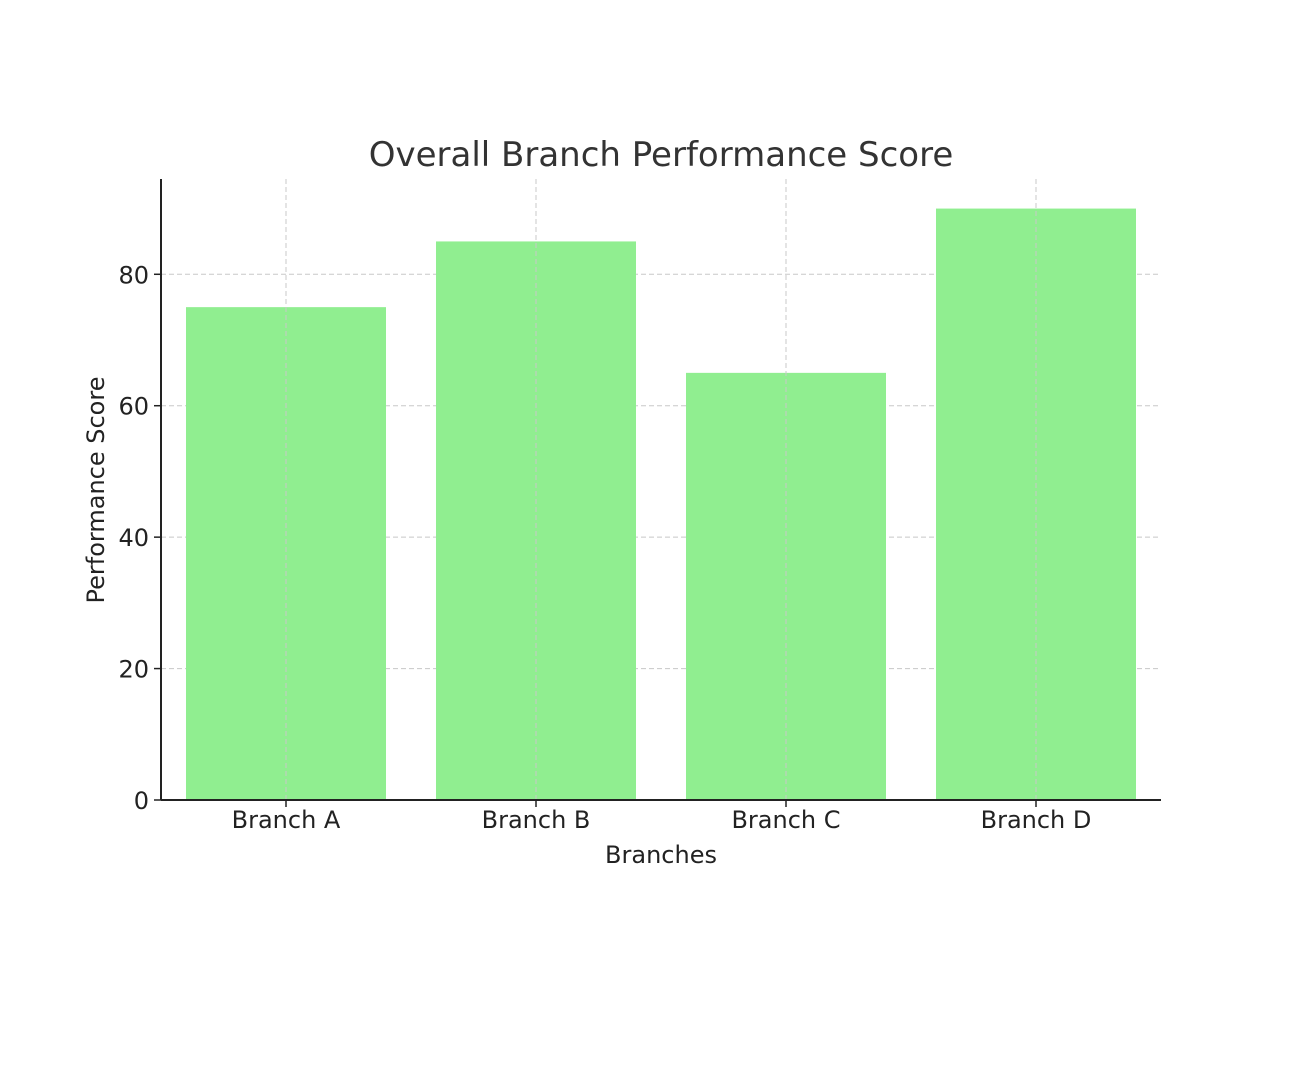  Describe the element at coordinates (133, 538) in the screenshot. I see `y-tick-label: 40` at that location.